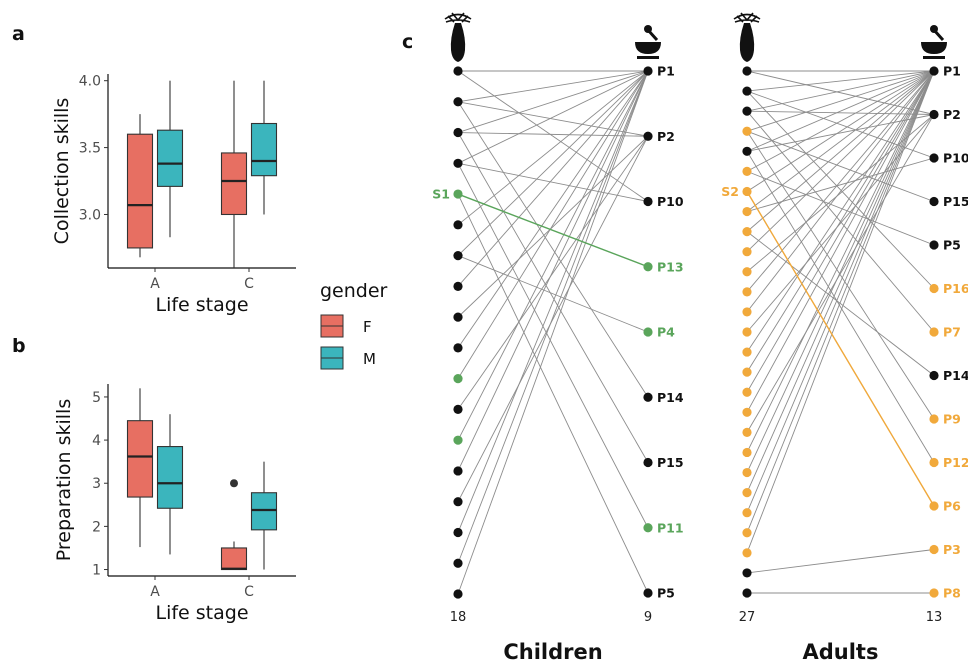 Image resolution: width=968 pixels, height=663 pixels. What do you see at coordinates (670, 527) in the screenshot?
I see `right-node-label: P11` at bounding box center [670, 527].